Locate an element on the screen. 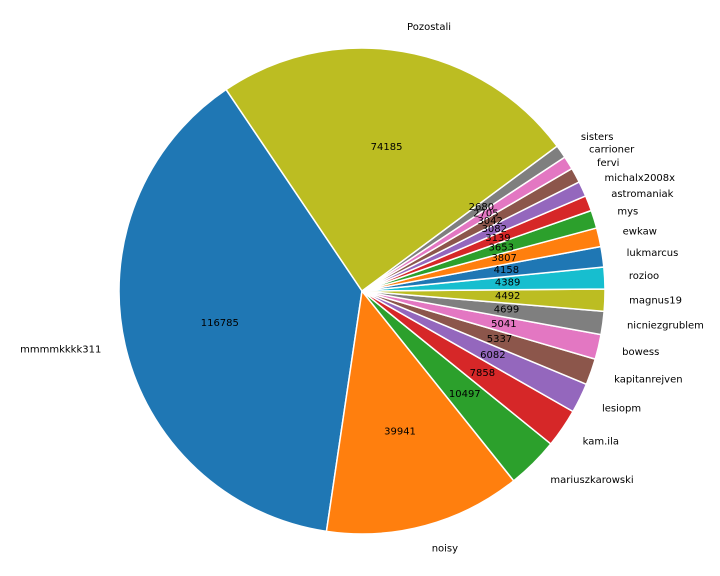 This screenshot has height=576, width=720. category-label-mmmmkkkk311: mmmmkkkk311 is located at coordinates (60, 350).